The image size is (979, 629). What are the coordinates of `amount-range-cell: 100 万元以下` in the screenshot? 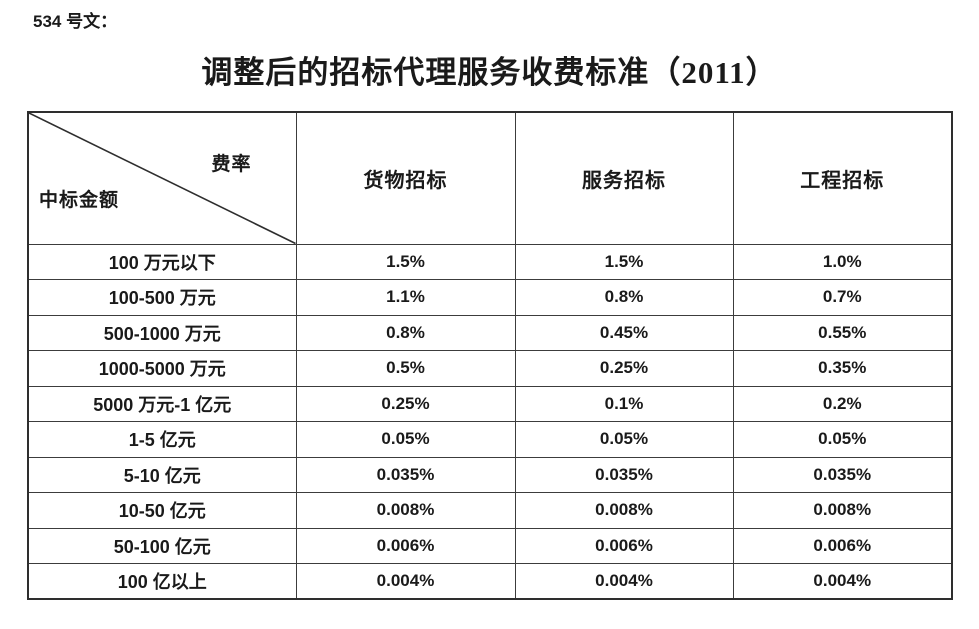 It's located at (162, 261).